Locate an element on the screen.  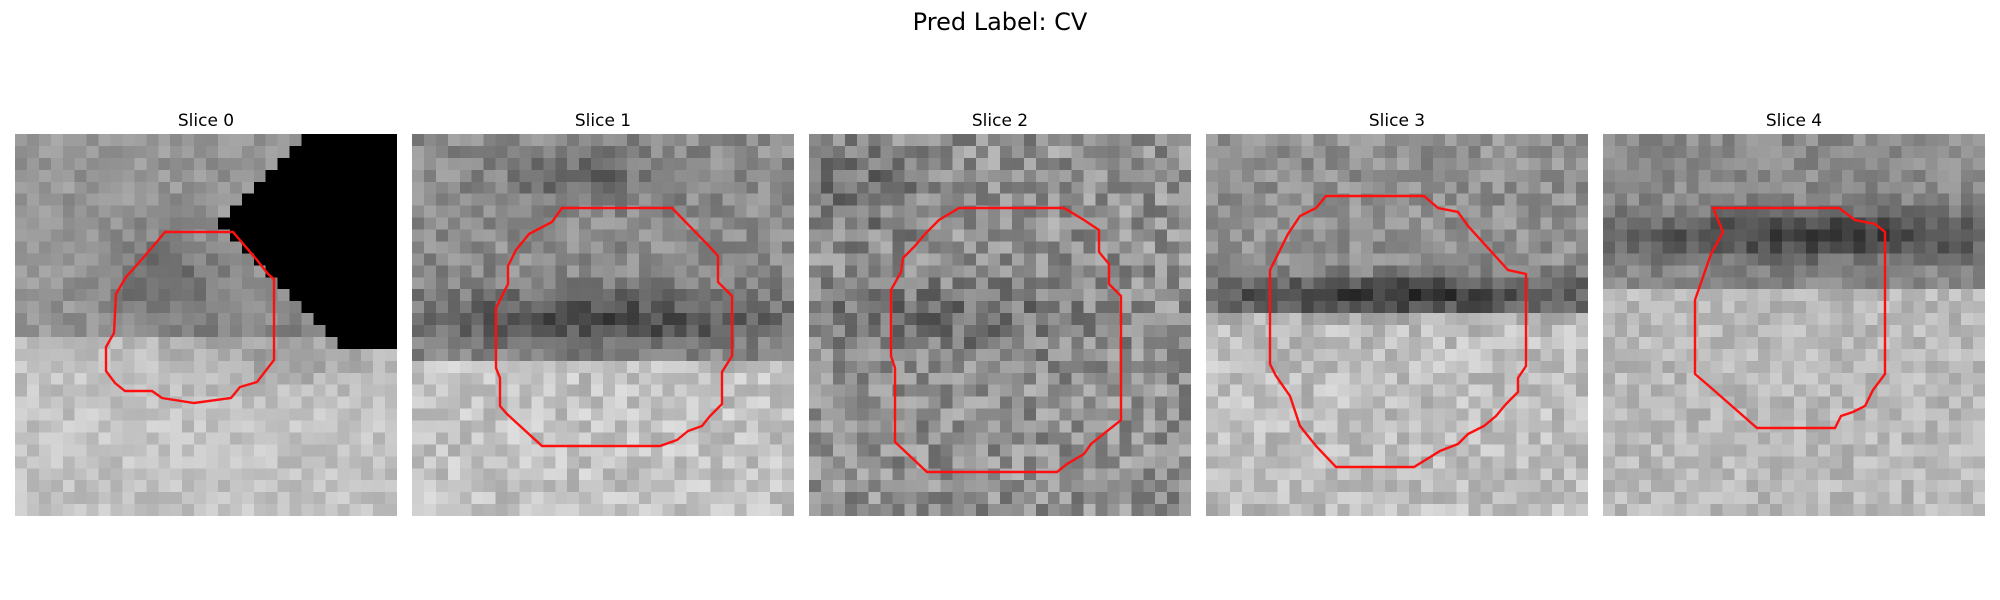
slice-panel-4: Slice 4 is located at coordinates (1794, 312).